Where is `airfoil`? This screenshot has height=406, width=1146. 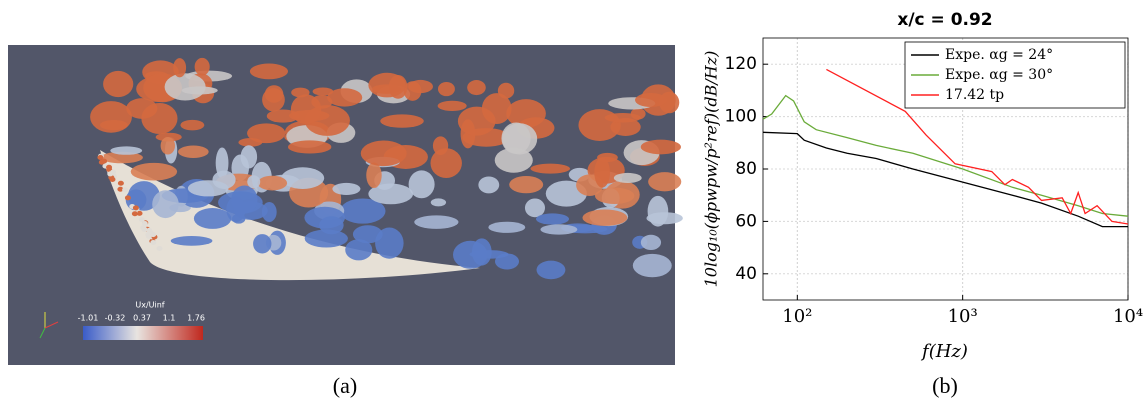
airfoil is located at coordinates (290, 215).